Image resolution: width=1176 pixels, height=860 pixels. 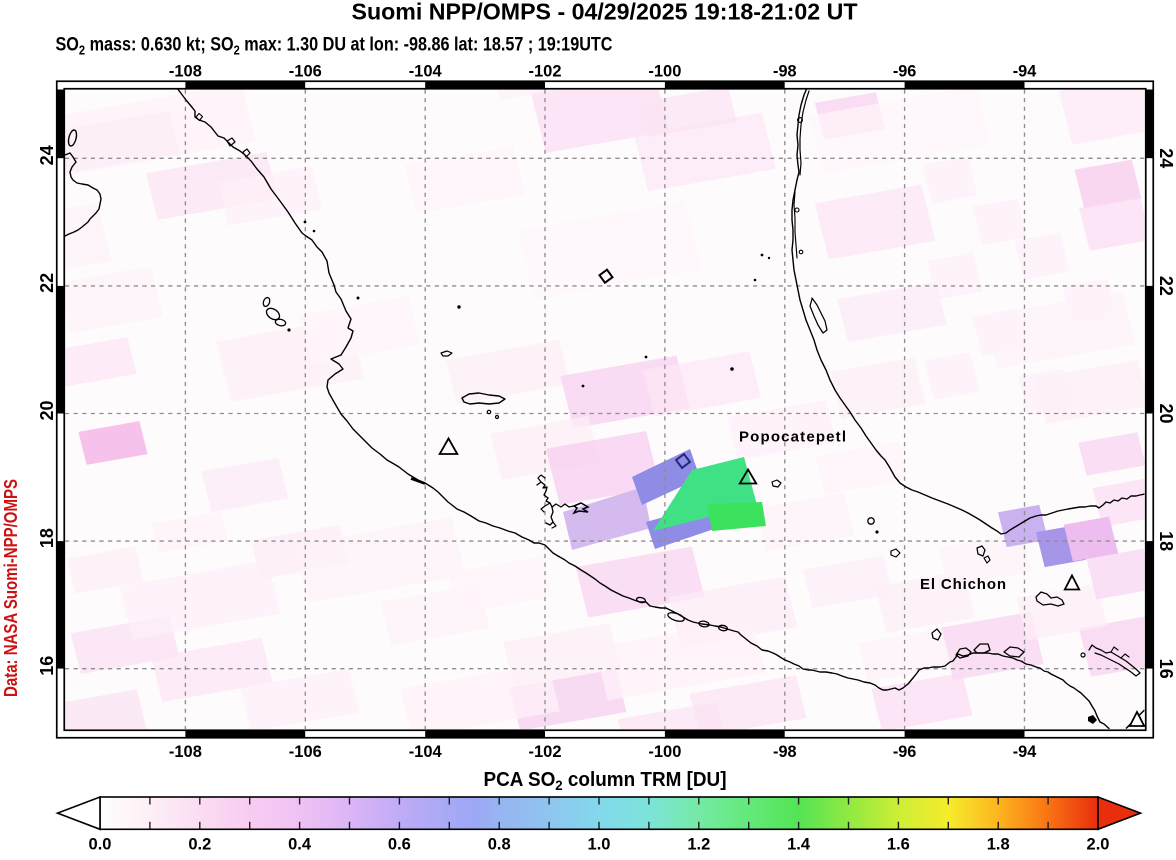 I want to click on svg-text: Data: NASA Suomi-NPP/OMPS, so click(x=11, y=588).